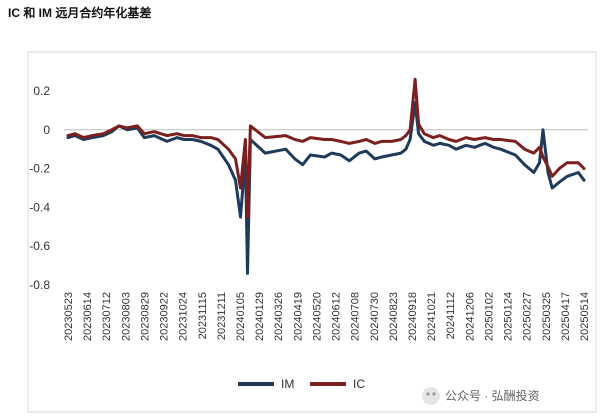  What do you see at coordinates (46, 130) in the screenshot?
I see `y-tick-label: 0` at bounding box center [46, 130].